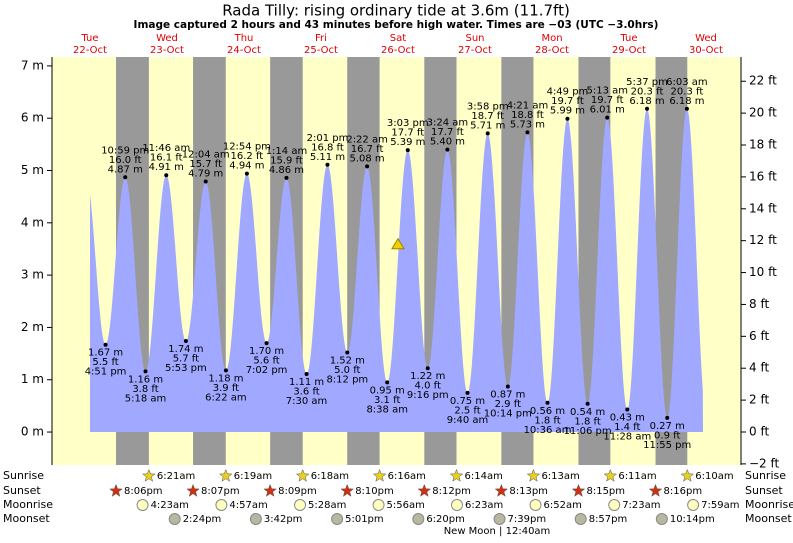 The height and width of the screenshot is (543, 793). Describe the element at coordinates (759, 400) in the screenshot. I see `y2-tick-label: 2 ft` at that location.